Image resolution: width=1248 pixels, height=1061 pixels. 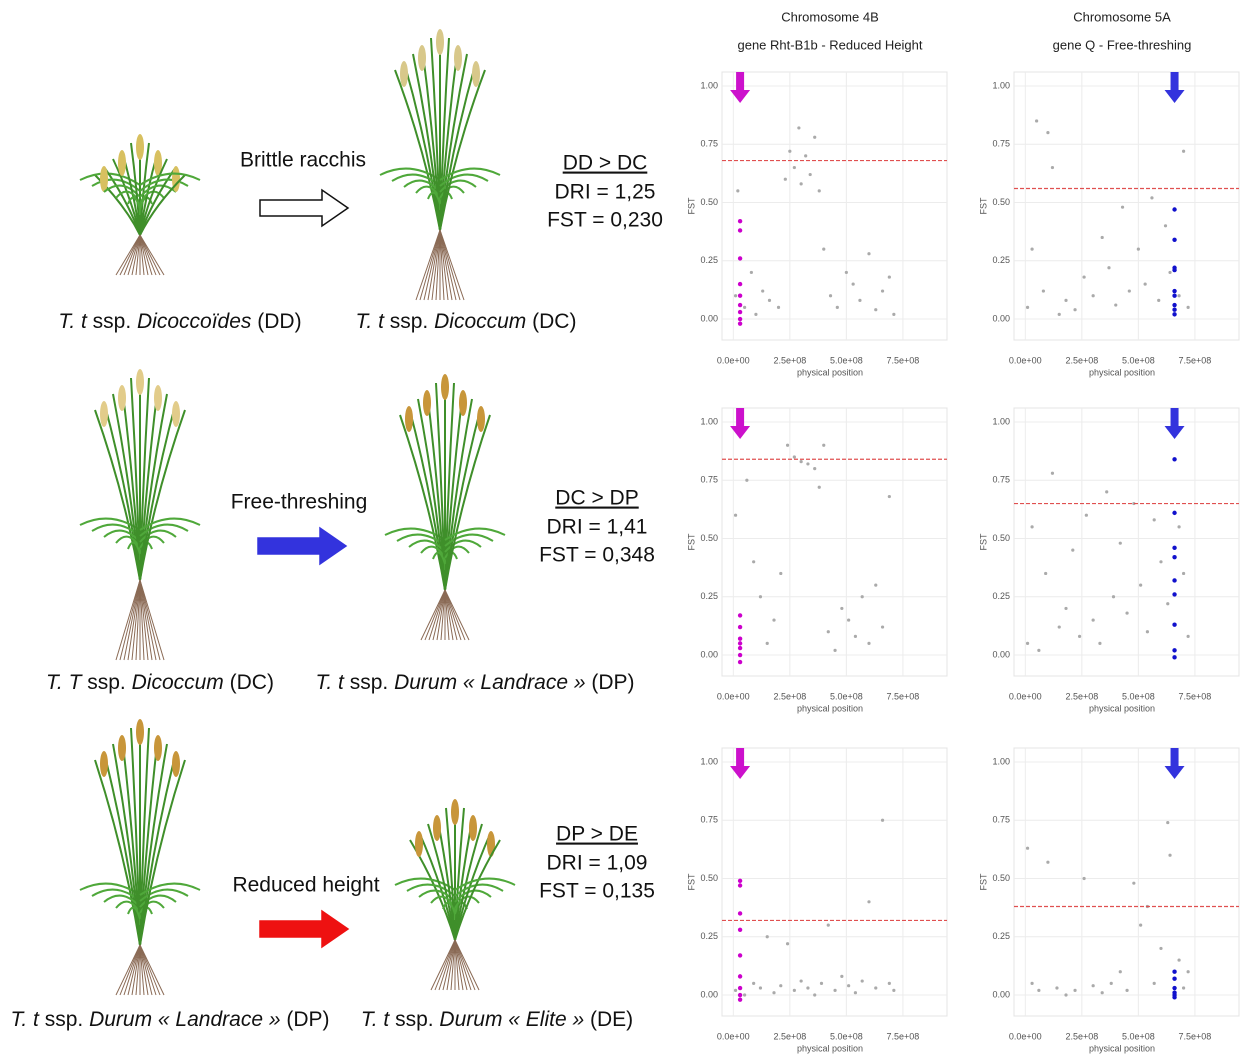 I want to click on plant-stem, so click(x=467, y=502).